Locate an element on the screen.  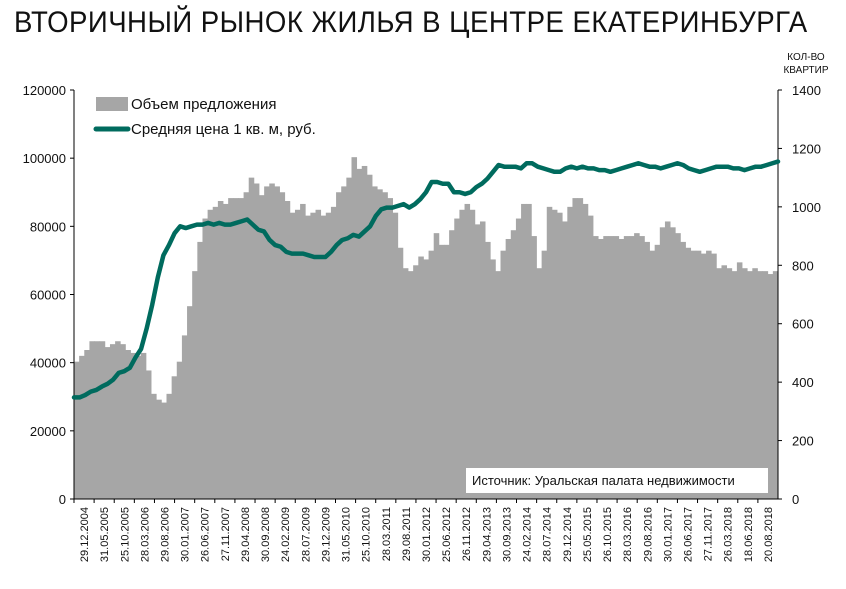
y-tick-label: 40000 is located at coordinates (48, 363).